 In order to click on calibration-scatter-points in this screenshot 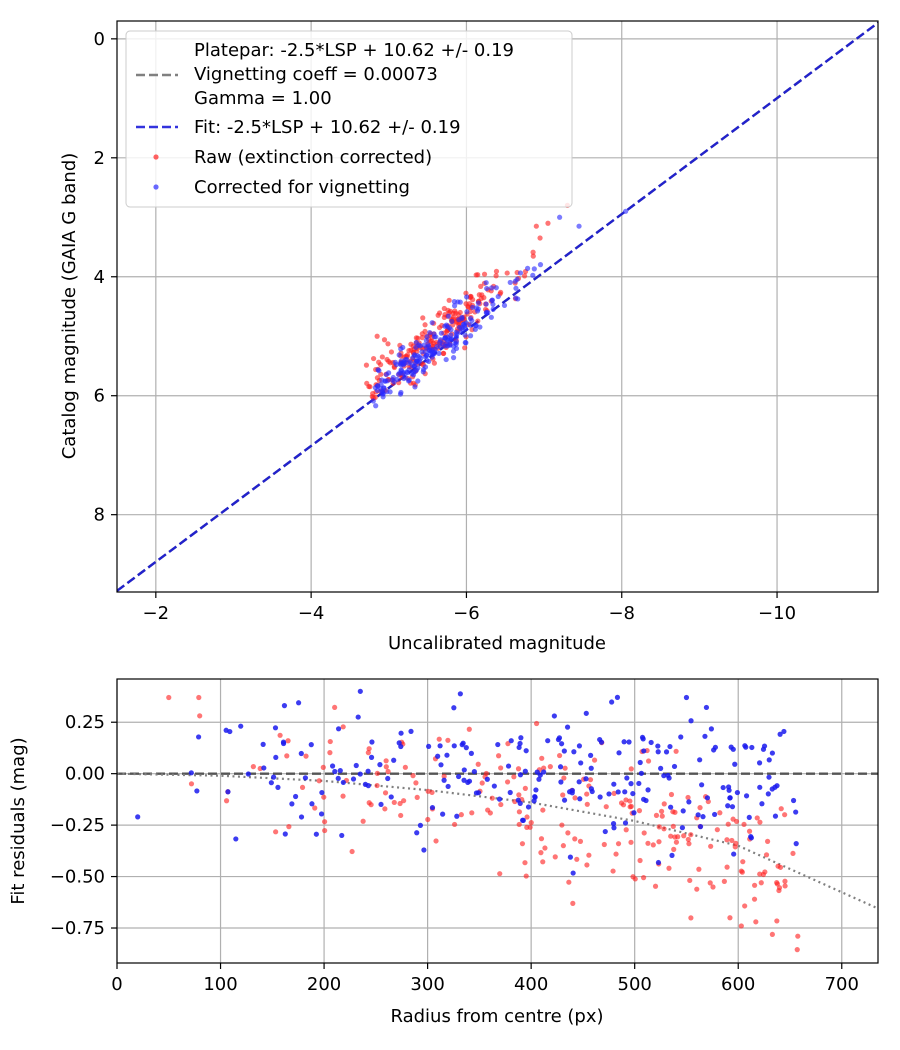, I will do `click(496, 305)`.